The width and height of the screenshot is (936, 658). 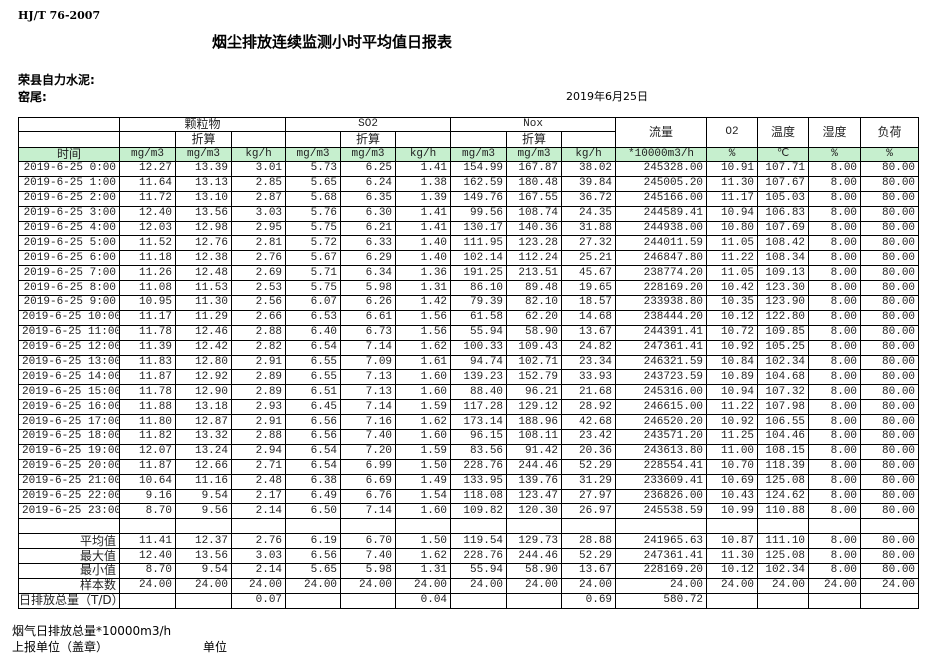 I want to click on time-cell: 2019-6-25 3:00, so click(x=69, y=213).